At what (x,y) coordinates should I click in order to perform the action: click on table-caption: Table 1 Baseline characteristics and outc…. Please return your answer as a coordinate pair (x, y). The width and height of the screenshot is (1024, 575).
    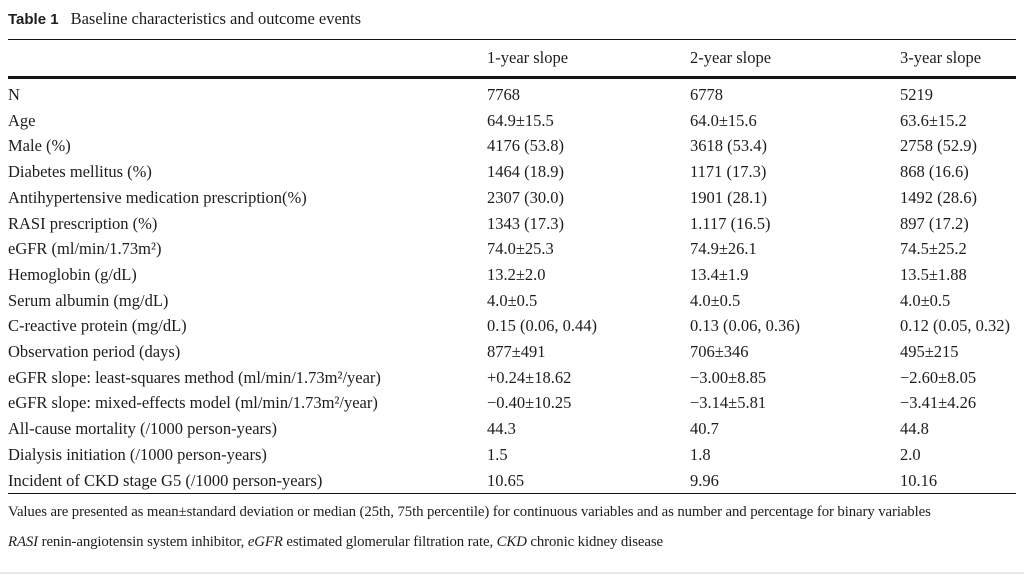
    Looking at the image, I should click on (512, 22).